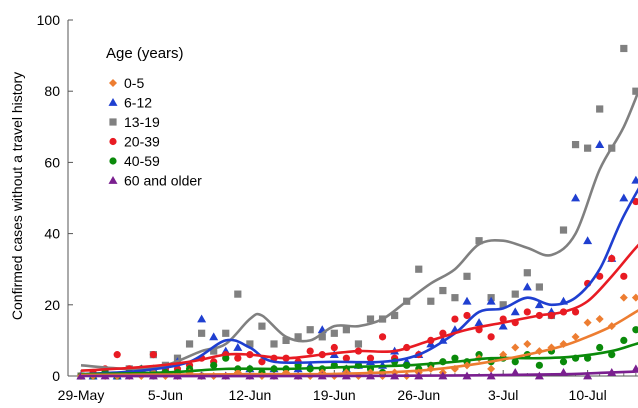 The width and height of the screenshot is (638, 408). Describe the element at coordinates (588, 395) in the screenshot. I see `x-tick-label: 10-Jul` at that location.